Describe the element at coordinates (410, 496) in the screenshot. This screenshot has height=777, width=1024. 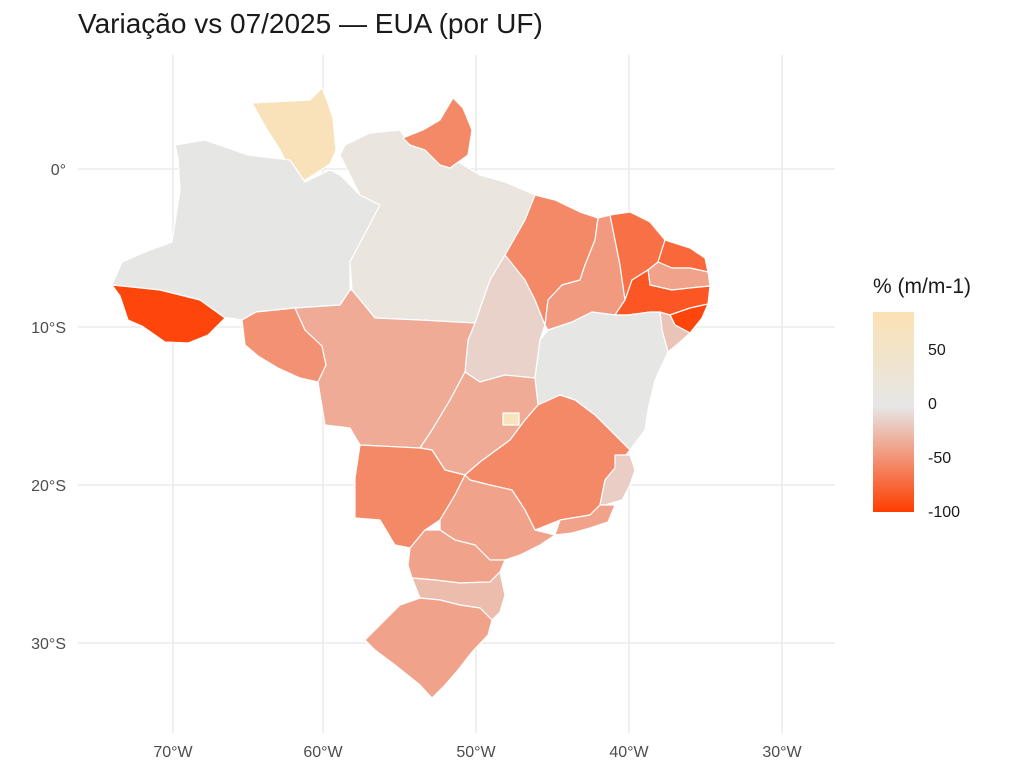
I see `state-ms` at that location.